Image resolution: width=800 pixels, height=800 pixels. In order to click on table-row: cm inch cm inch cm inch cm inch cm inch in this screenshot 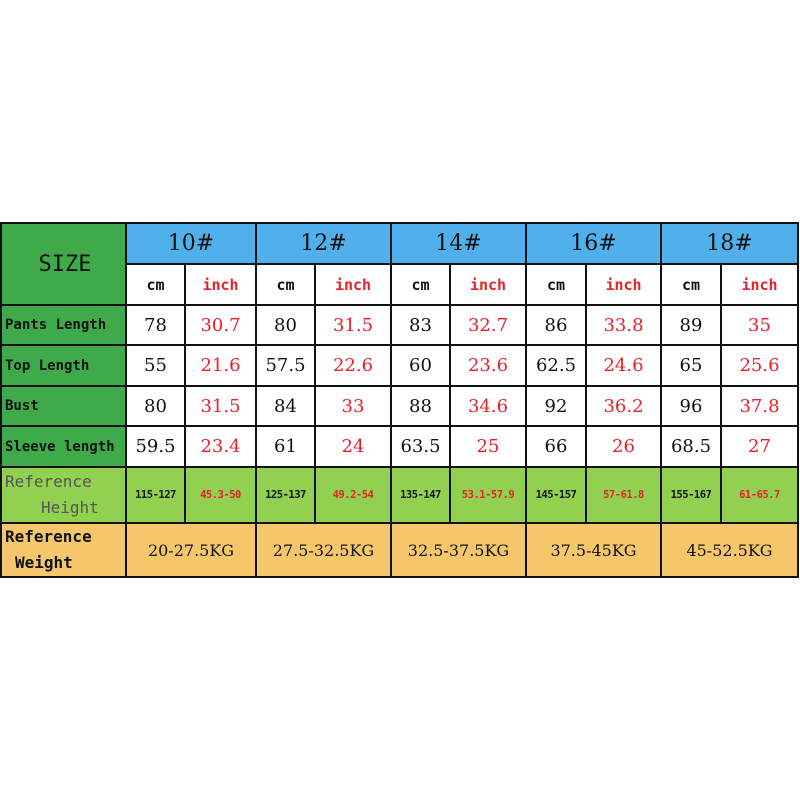, I will do `click(400, 284)`.